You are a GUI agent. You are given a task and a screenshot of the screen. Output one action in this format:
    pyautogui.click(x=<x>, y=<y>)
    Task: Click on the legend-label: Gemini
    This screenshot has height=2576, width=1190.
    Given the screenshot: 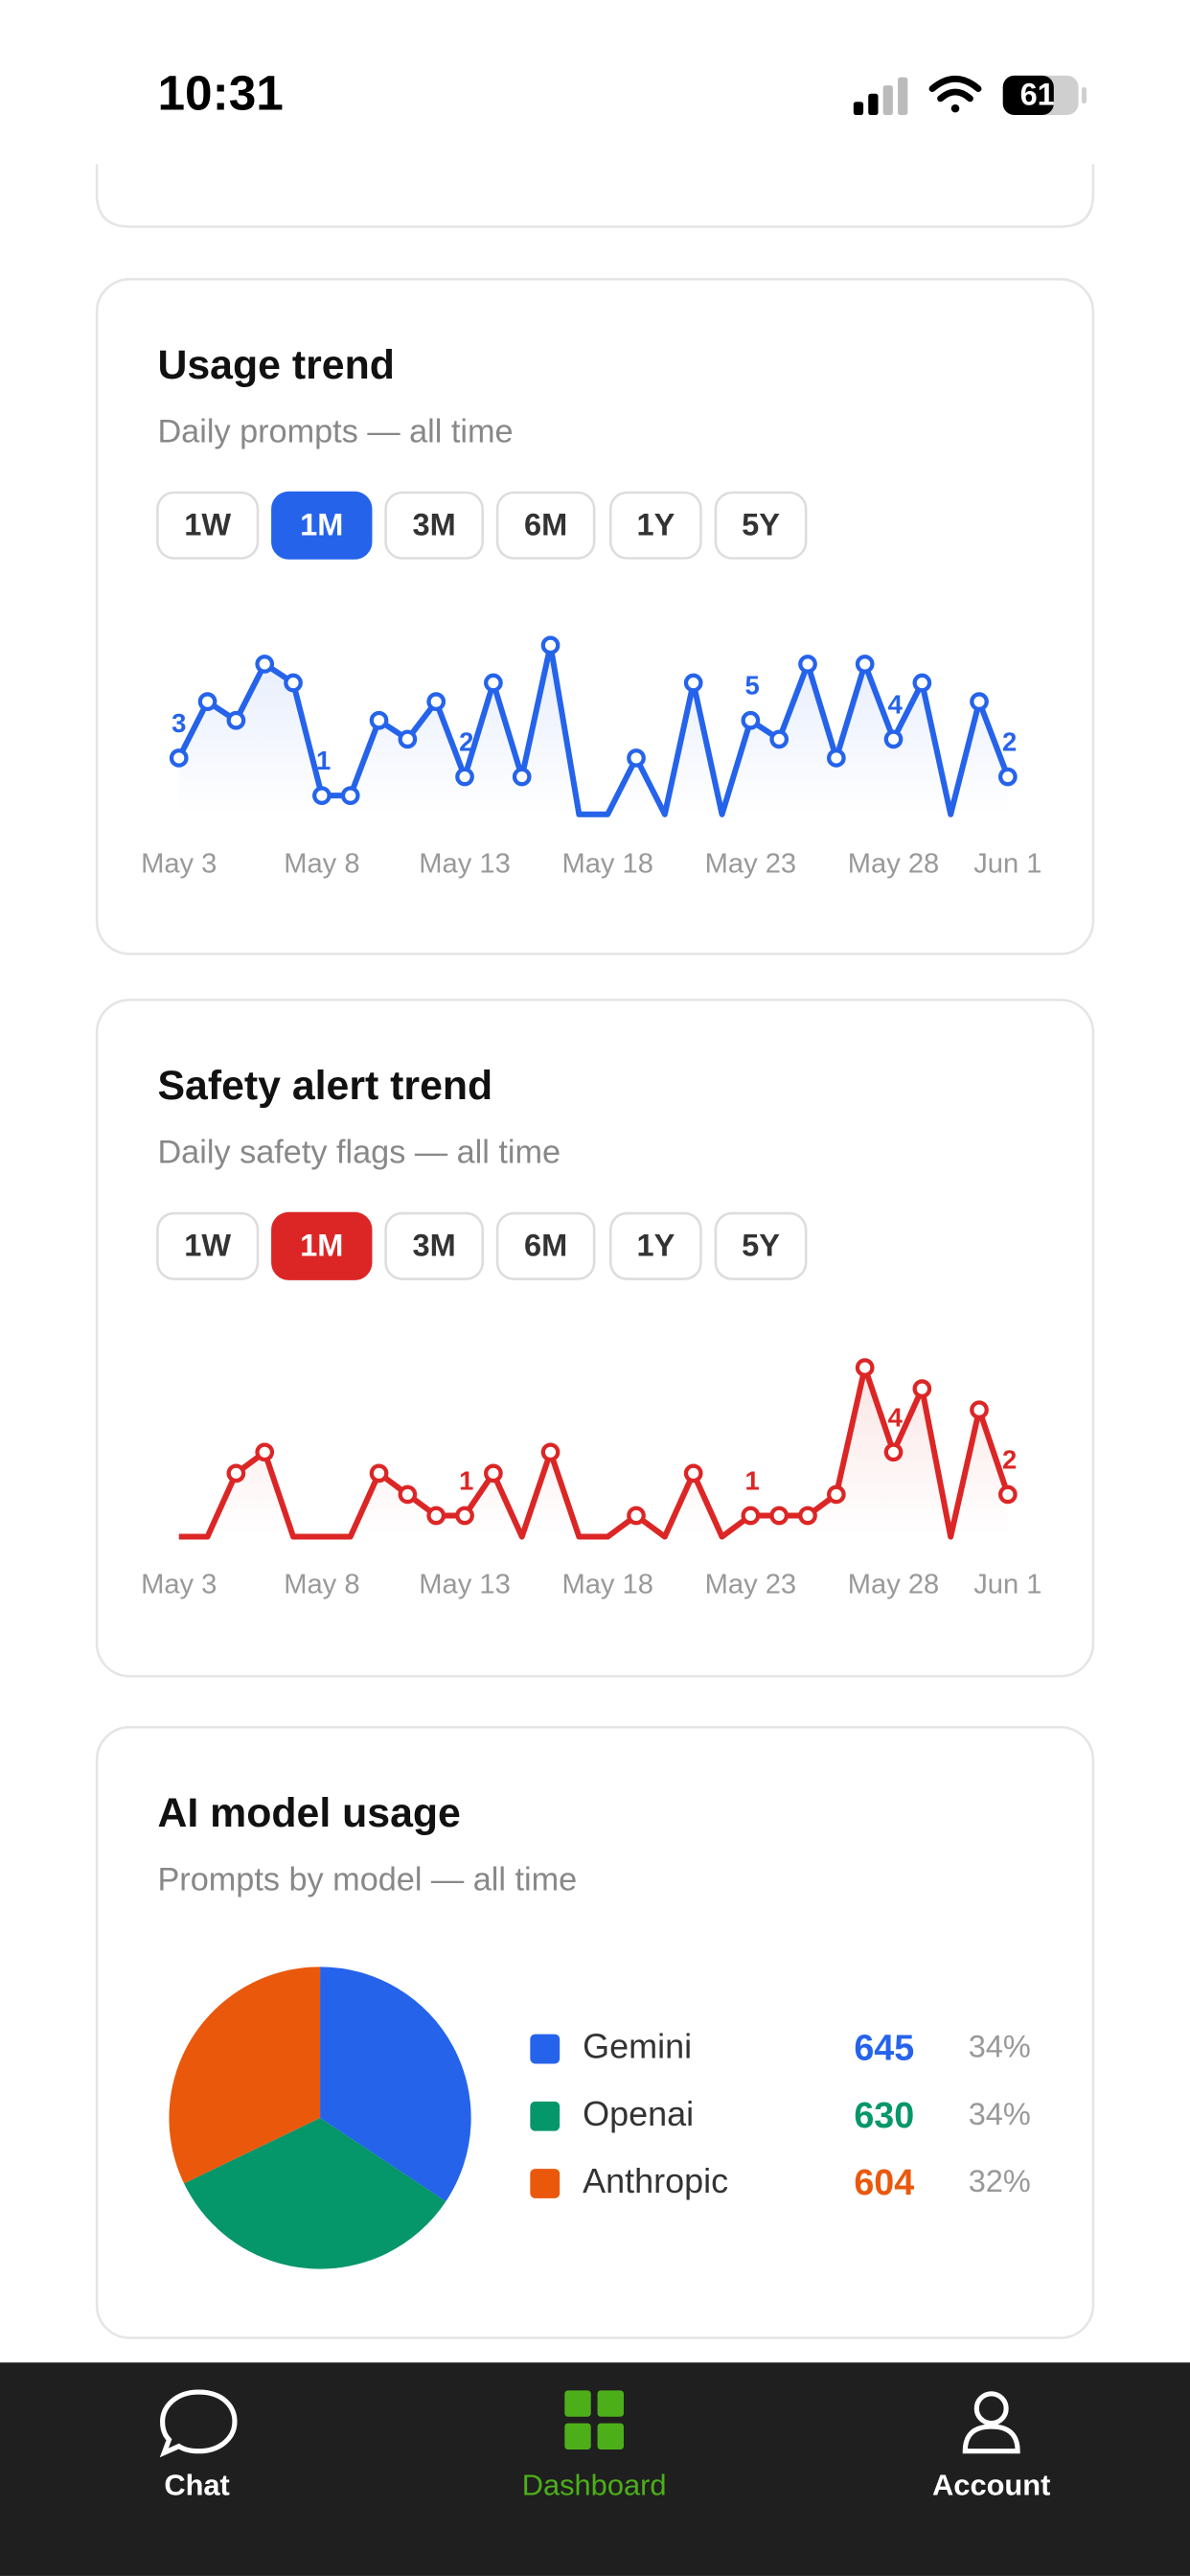 What is the action you would take?
    pyautogui.click(x=637, y=2046)
    